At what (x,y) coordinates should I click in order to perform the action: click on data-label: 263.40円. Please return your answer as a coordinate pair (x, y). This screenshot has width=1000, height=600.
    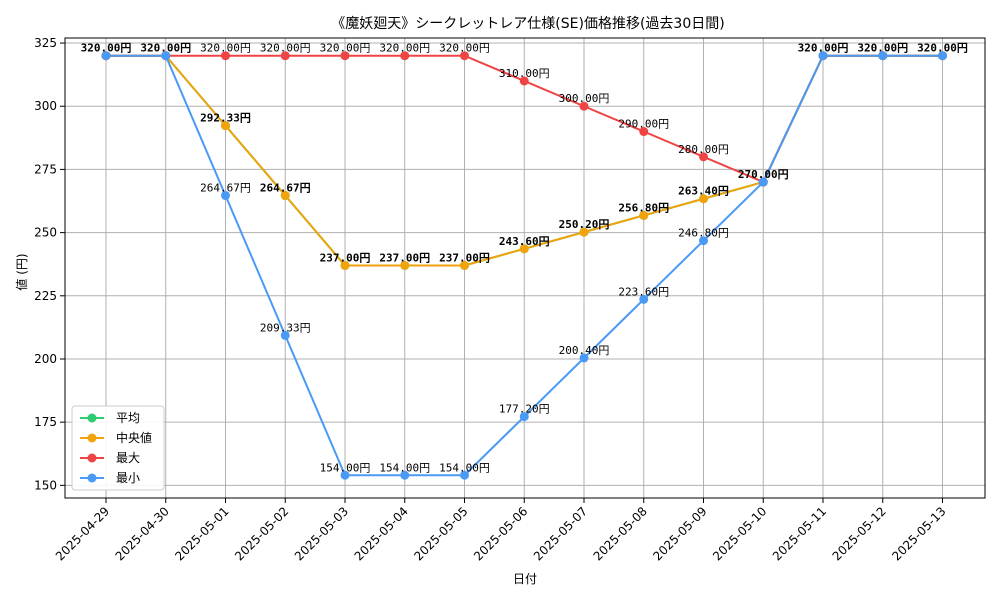
    Looking at the image, I should click on (703, 191).